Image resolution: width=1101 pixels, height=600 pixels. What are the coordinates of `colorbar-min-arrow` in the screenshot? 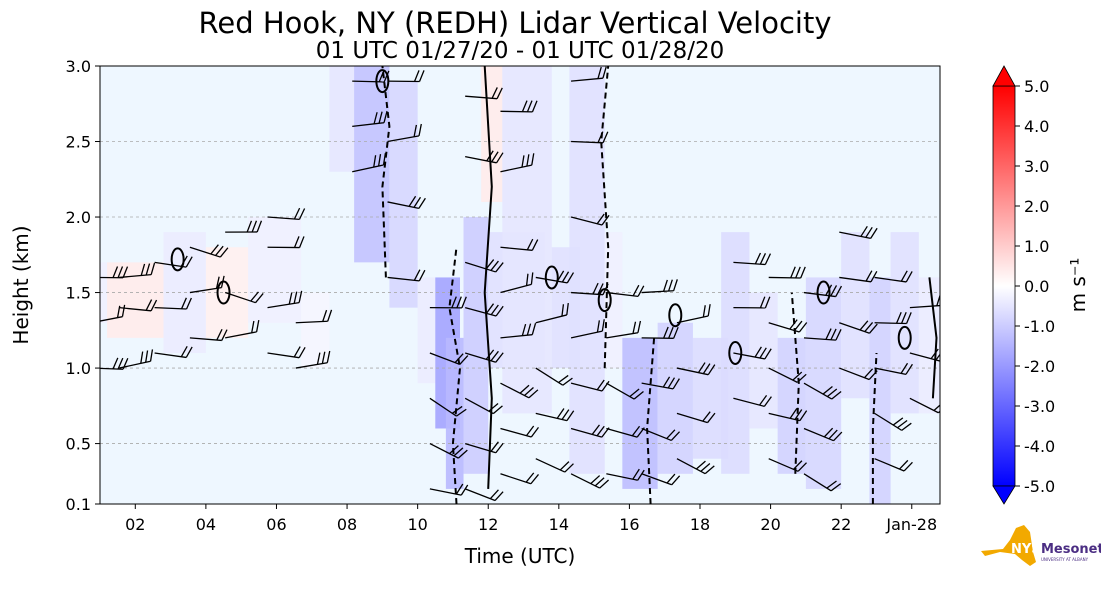 It's located at (1004, 495).